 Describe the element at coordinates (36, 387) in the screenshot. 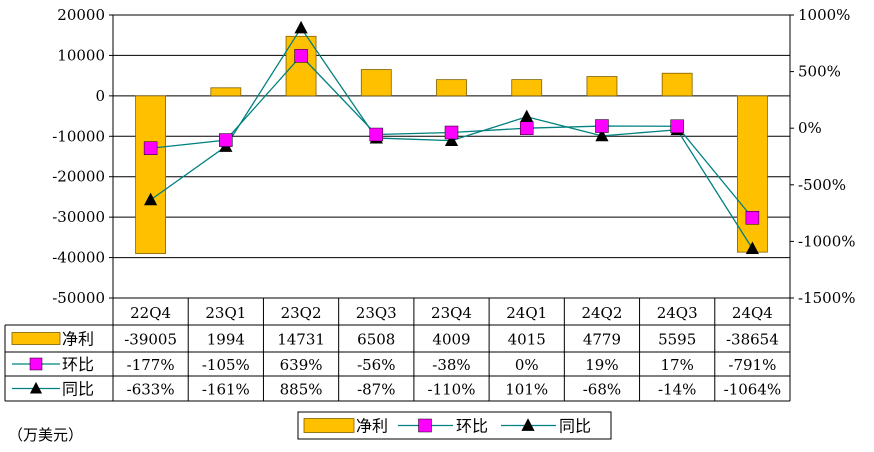

I see `table-key-triangle` at that location.